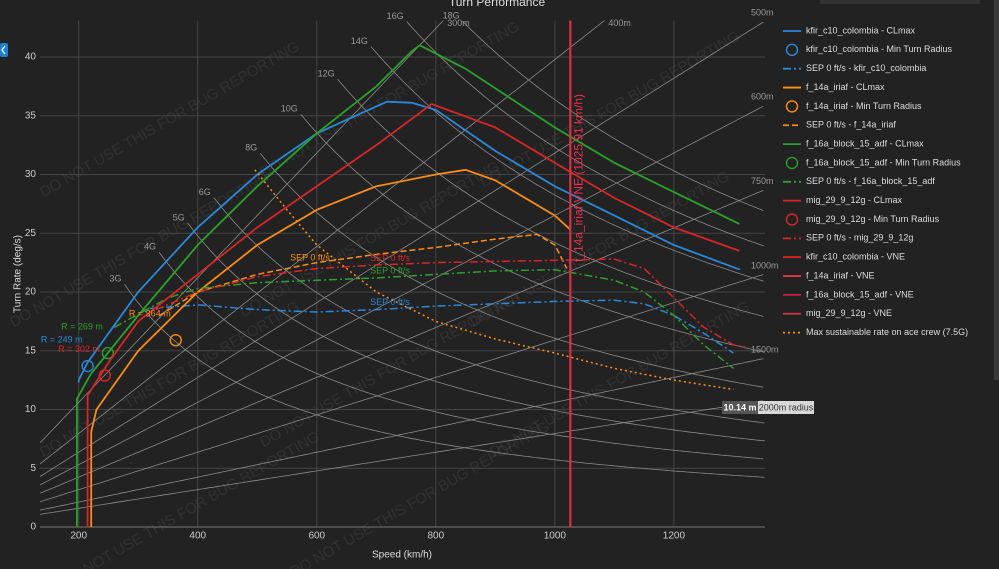  I want to click on radius-line-label: 300m, so click(458, 23).